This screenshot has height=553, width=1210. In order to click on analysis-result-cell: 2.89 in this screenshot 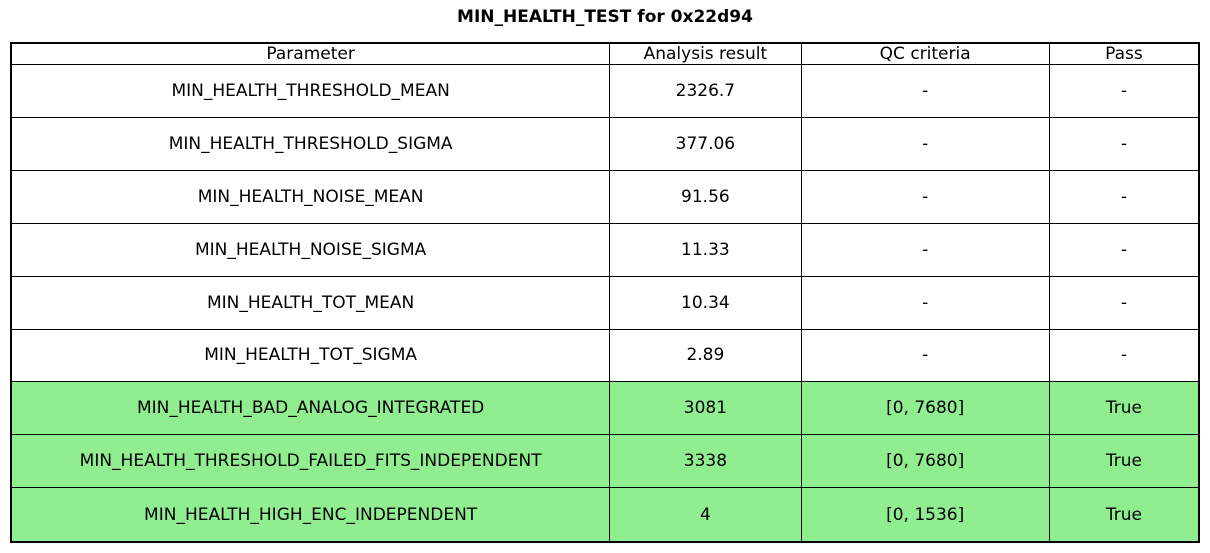, I will do `click(705, 355)`.